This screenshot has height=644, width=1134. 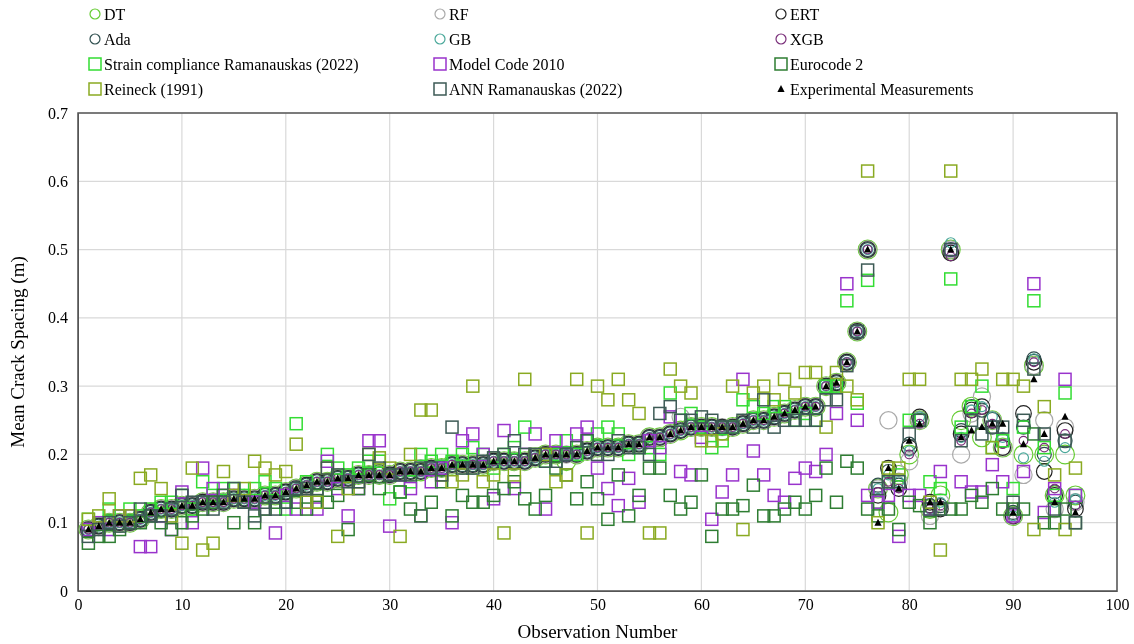 I want to click on y-tick-label: 0.6, so click(x=58, y=181).